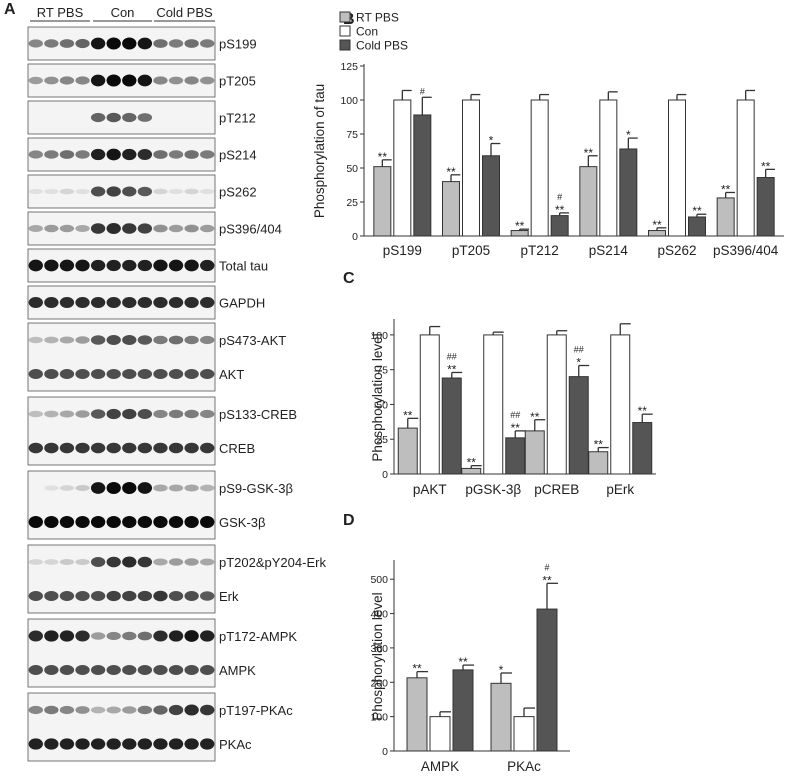  I want to click on category-label-pcreb: pCREB, so click(556, 489).